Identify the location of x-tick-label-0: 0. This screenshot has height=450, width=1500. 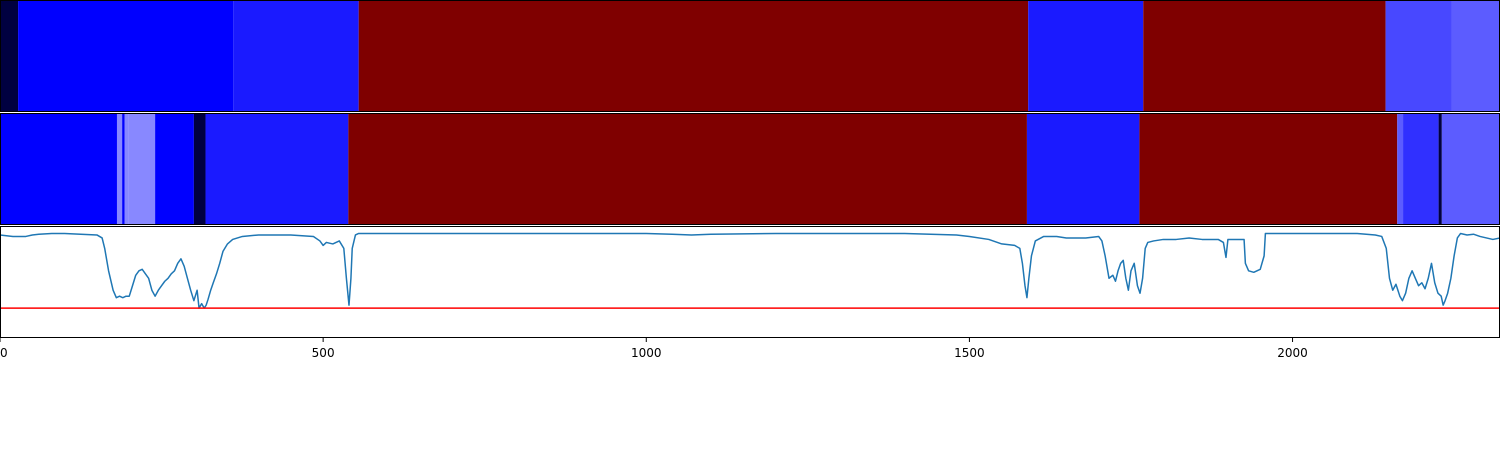
(4, 353).